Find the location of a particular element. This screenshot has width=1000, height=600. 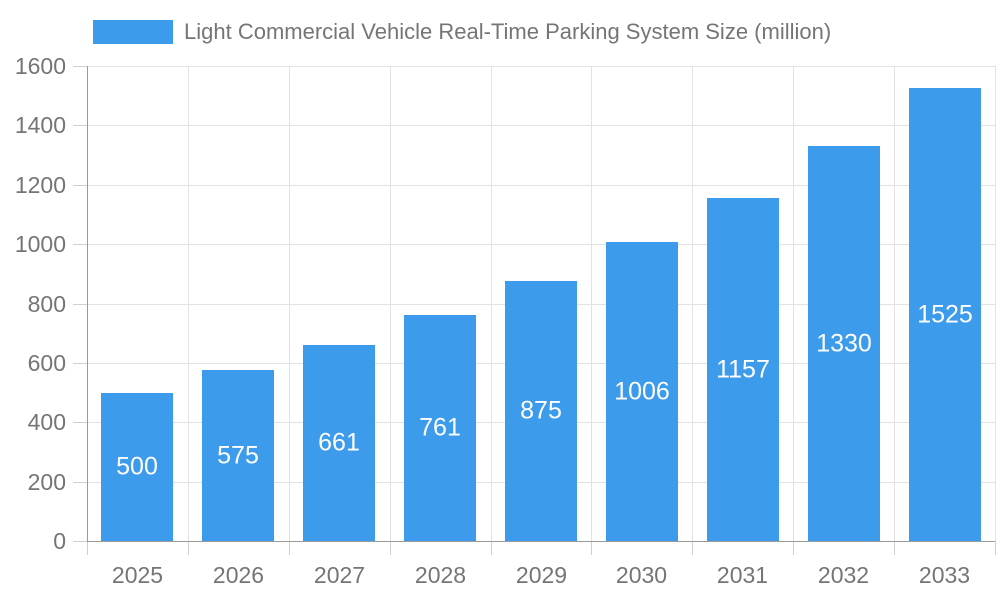

x-axis-line is located at coordinates (541, 541).